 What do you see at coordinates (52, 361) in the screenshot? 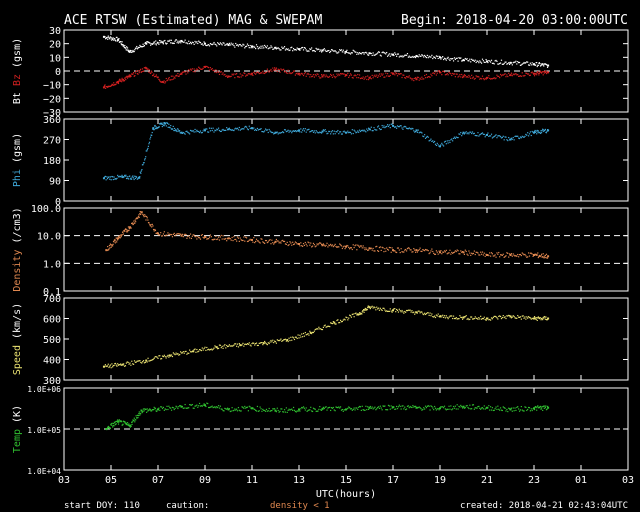
I see `y-tick-label: 400` at bounding box center [52, 361].